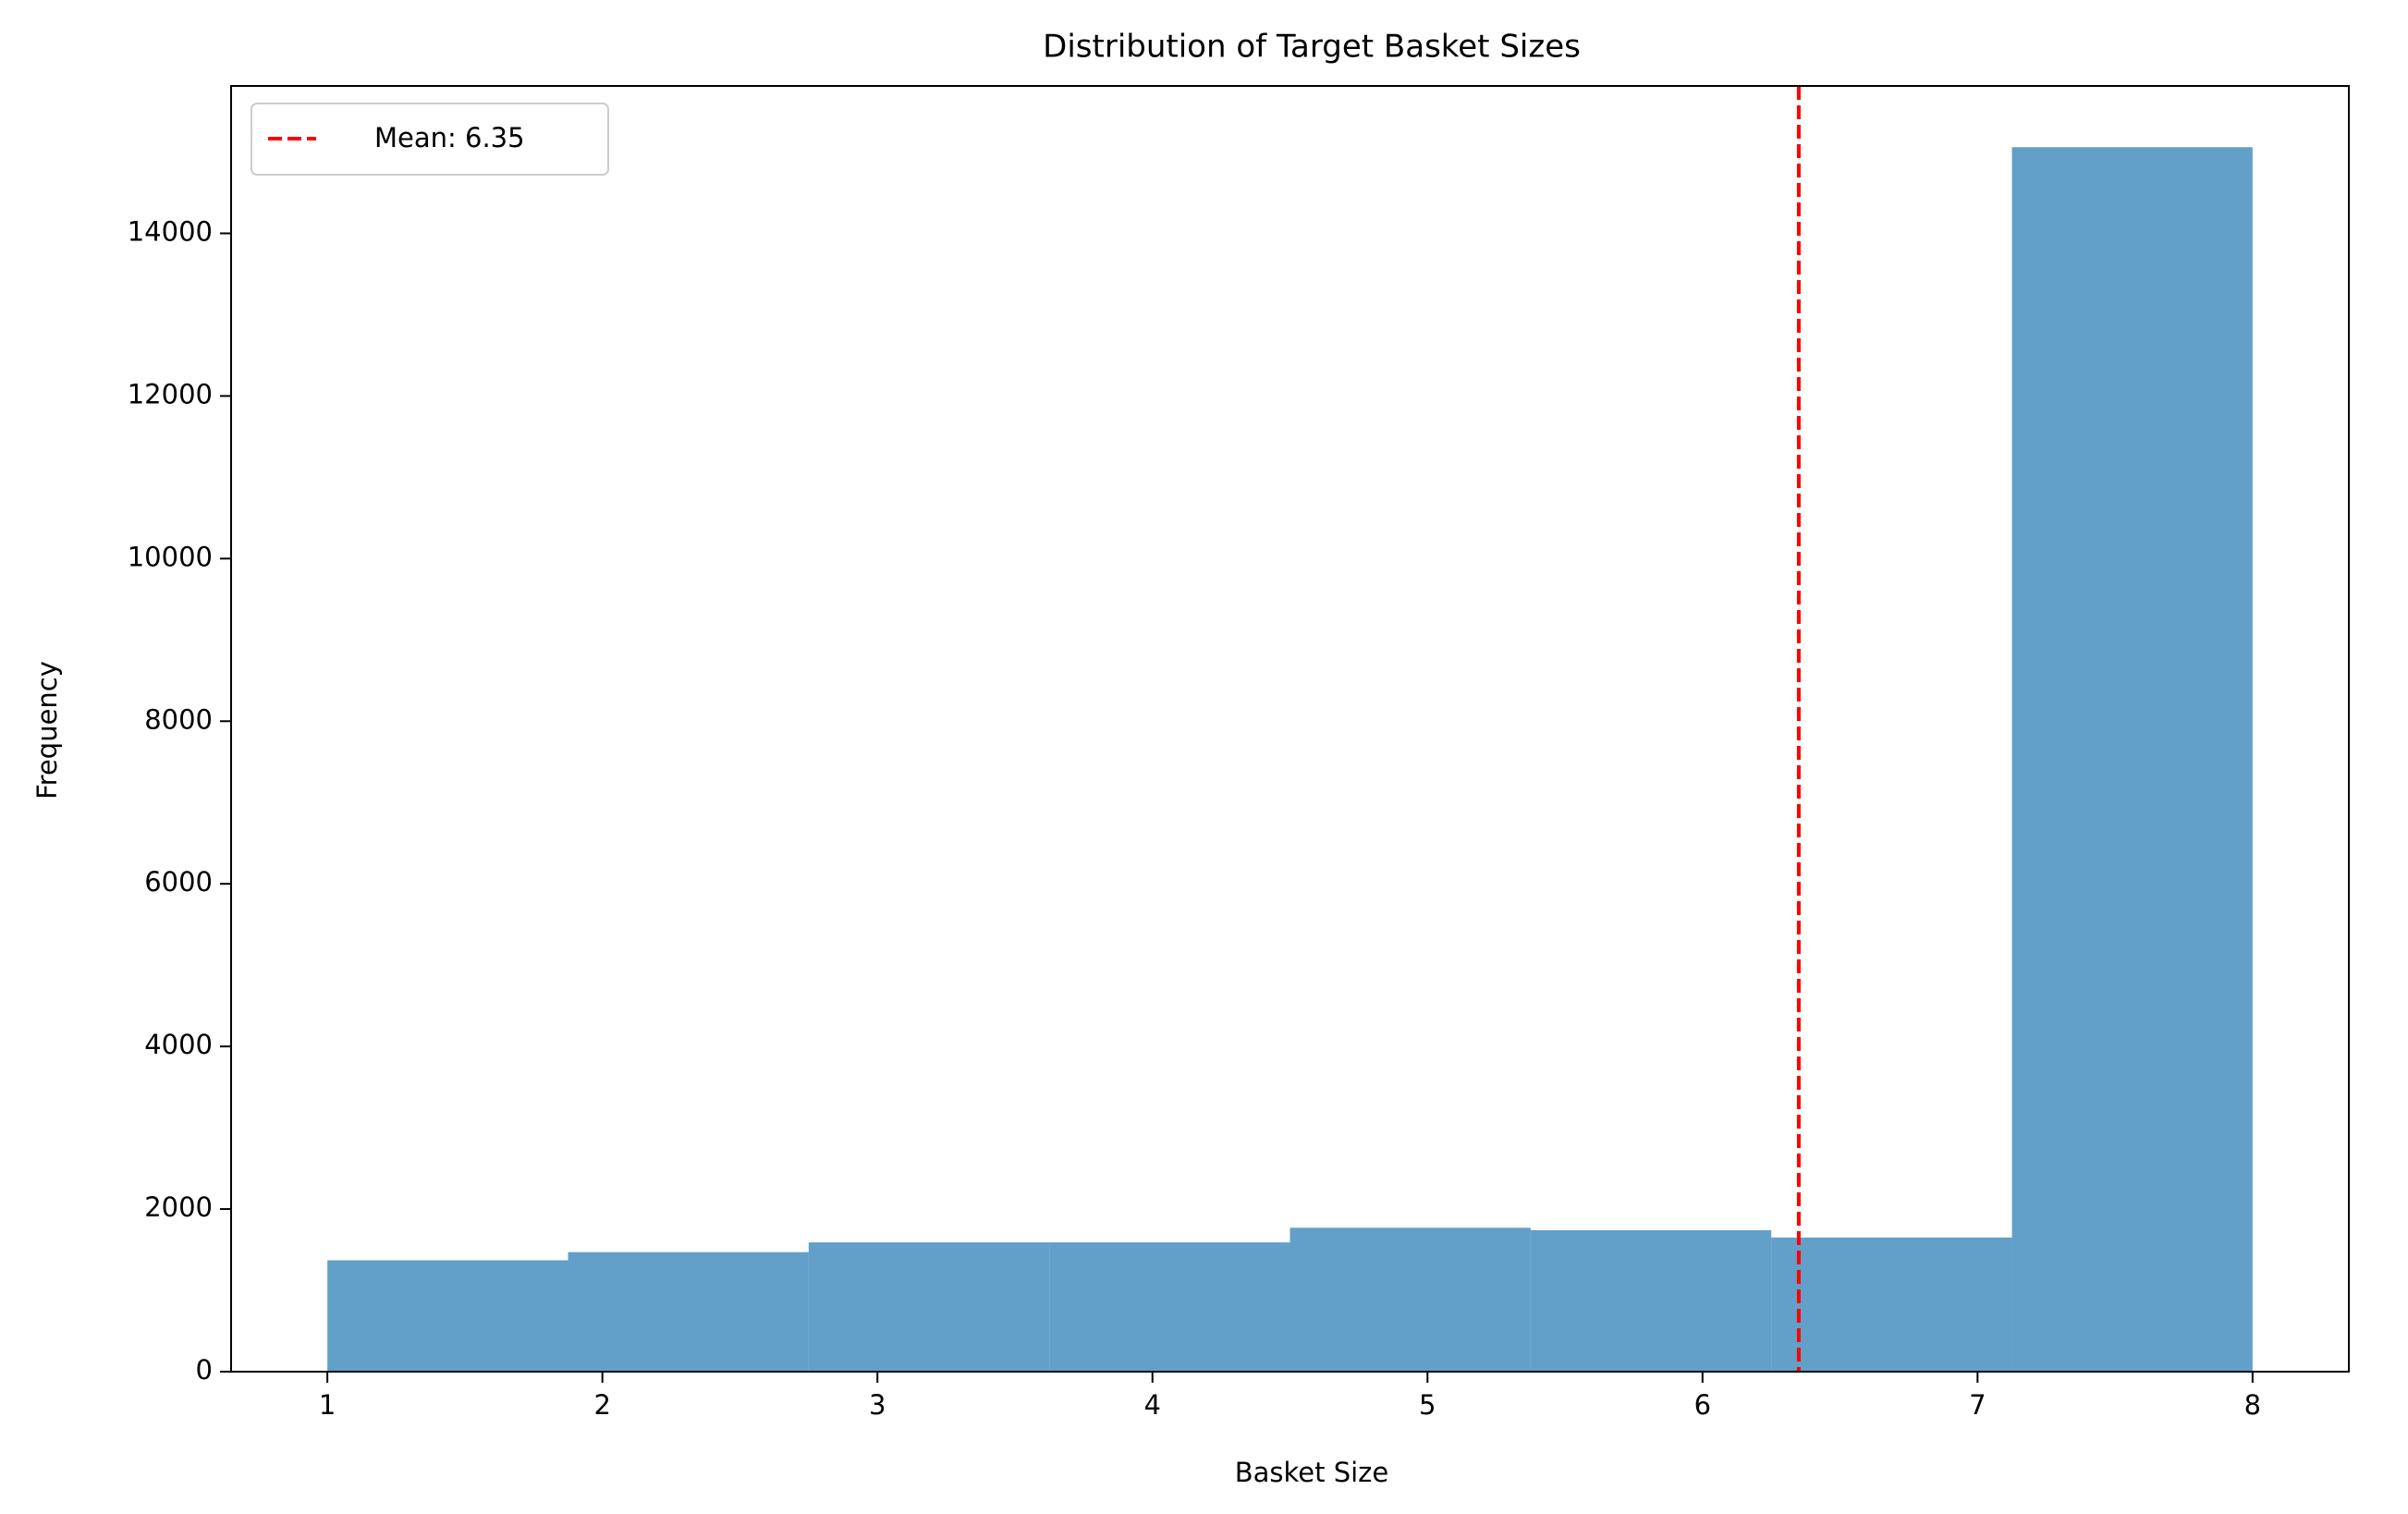  I want to click on y-tick-label: 6000, so click(179, 881).